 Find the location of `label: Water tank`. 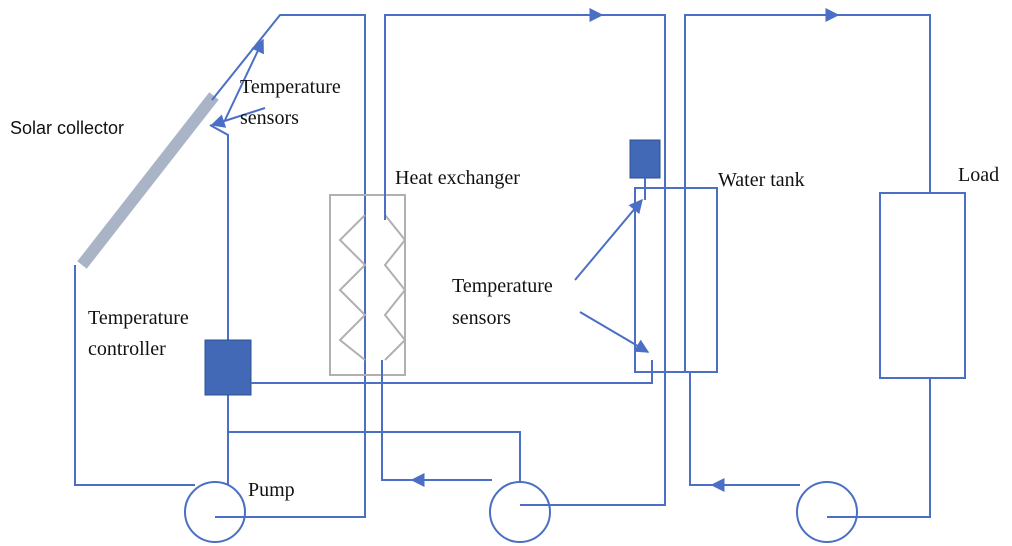

label: Water tank is located at coordinates (761, 180).